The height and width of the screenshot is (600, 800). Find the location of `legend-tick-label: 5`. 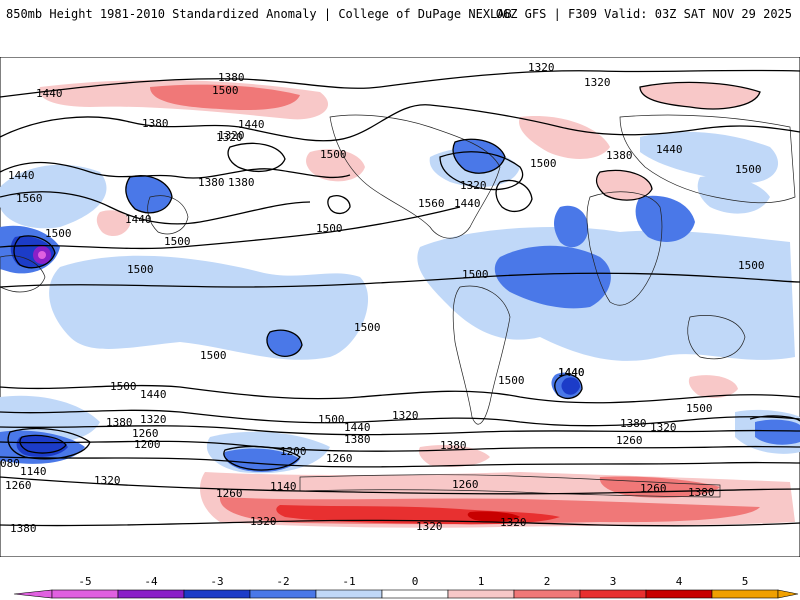

legend-tick-label: 5 is located at coordinates (745, 581).